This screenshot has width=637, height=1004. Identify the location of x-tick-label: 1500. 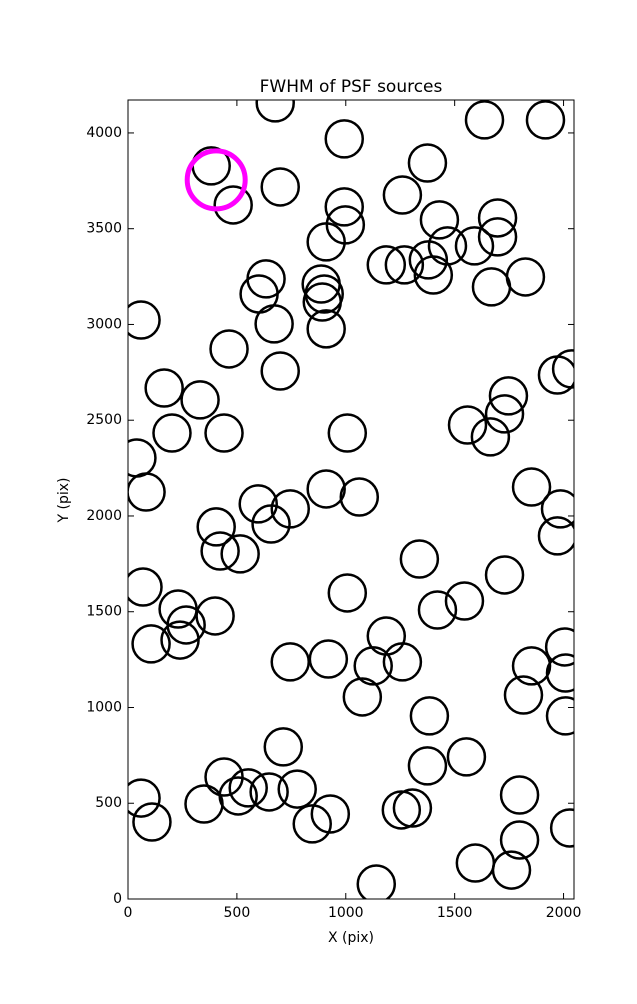
(455, 913).